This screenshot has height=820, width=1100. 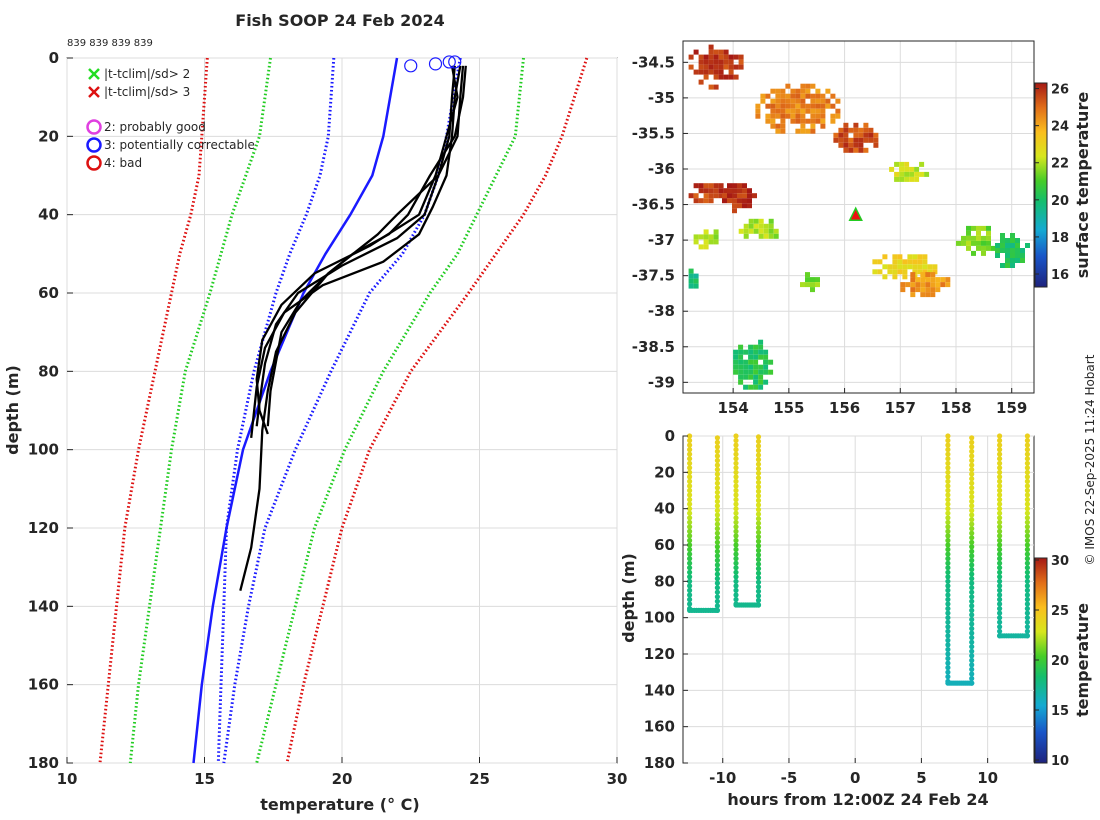 What do you see at coordinates (1090, 459) in the screenshot?
I see `credit-text: © IMOS 22-Sep-2025 11:24 Hobart` at bounding box center [1090, 459].